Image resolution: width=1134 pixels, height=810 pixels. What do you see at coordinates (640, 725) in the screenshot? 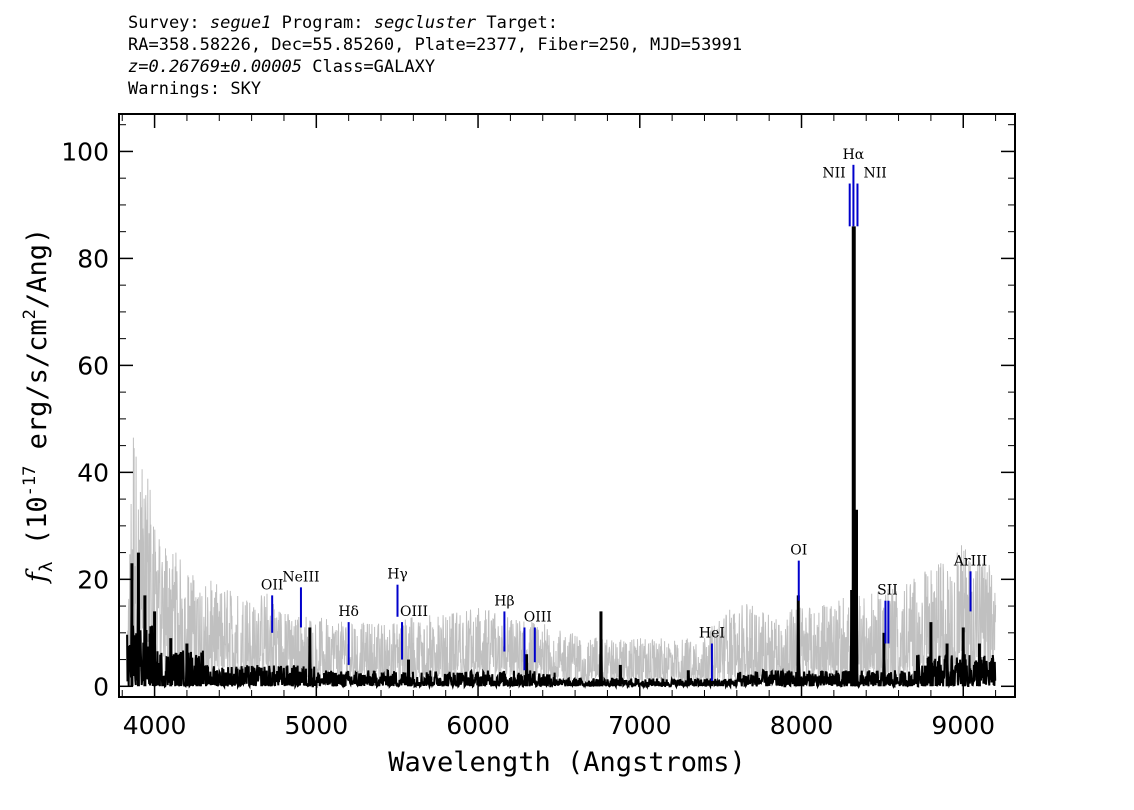
I see `x-tick-label-3: 7000` at bounding box center [640, 725].